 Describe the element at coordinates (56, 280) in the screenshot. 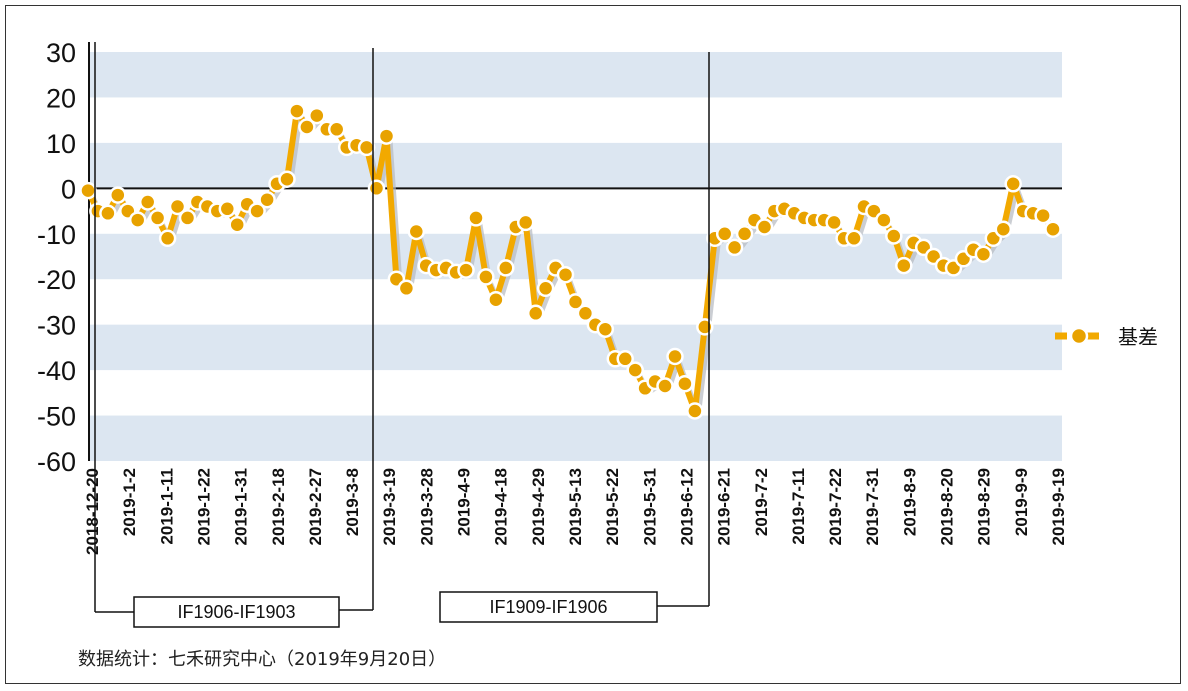

I see `y-tick-label: -20` at that location.